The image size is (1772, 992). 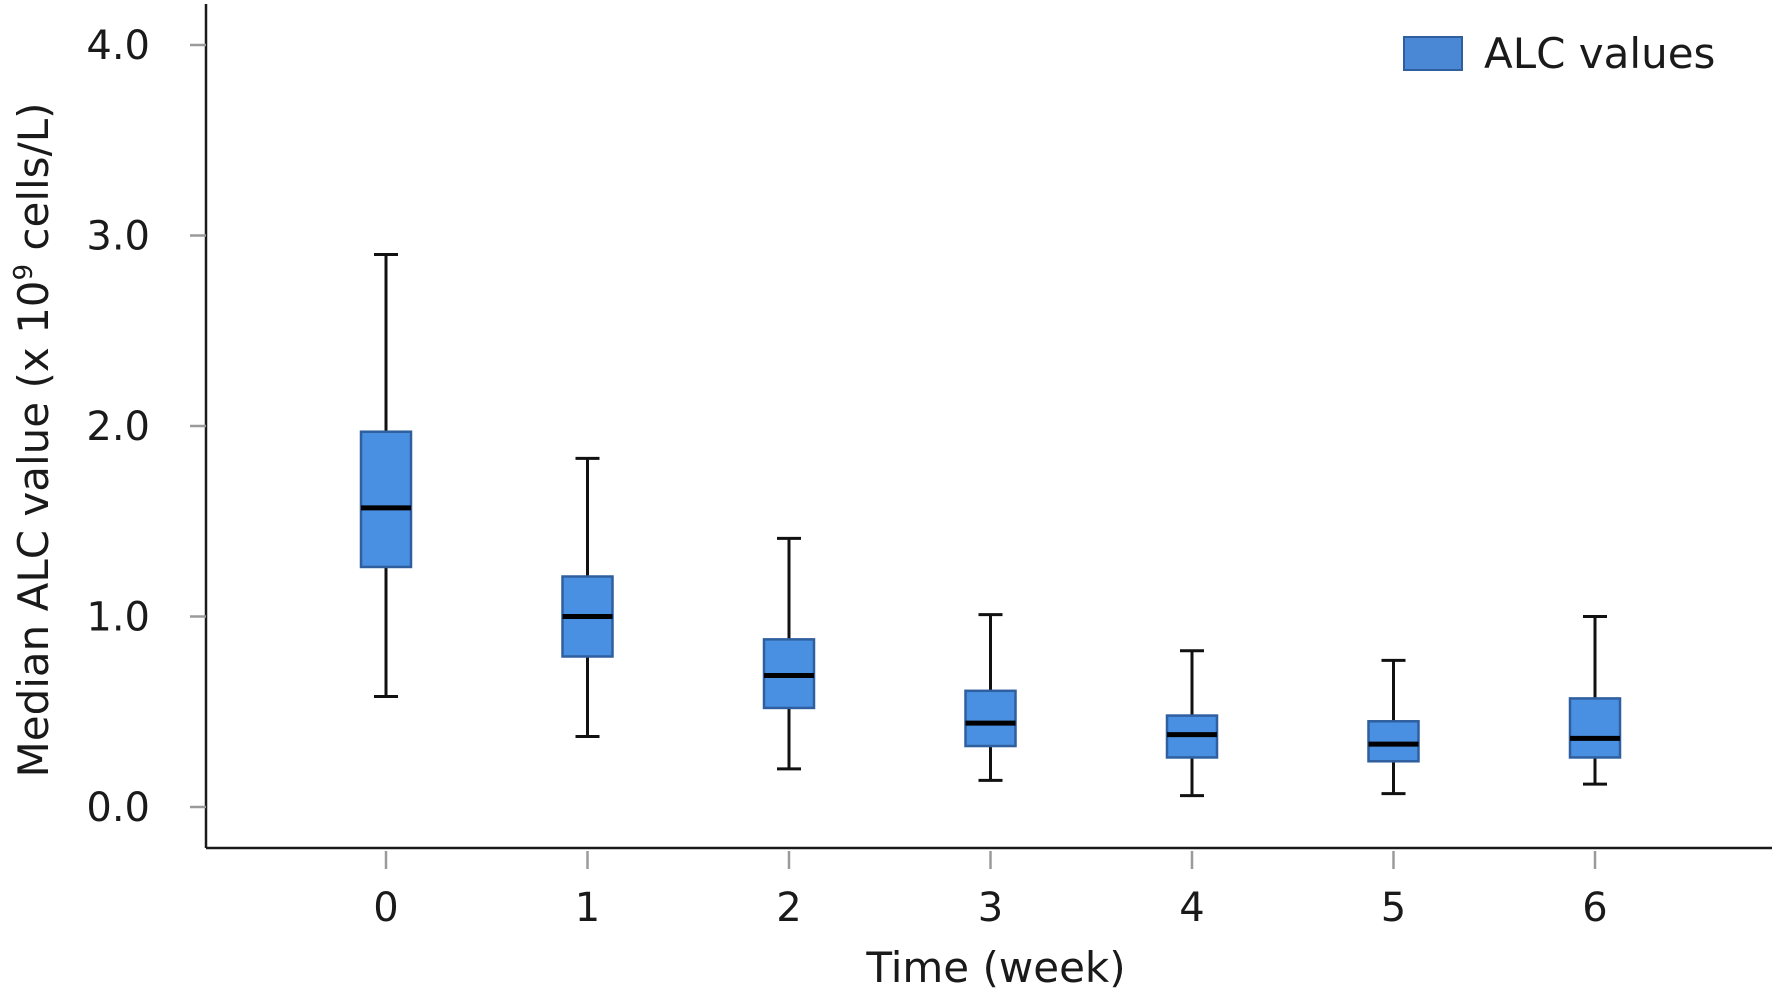 What do you see at coordinates (1594, 908) in the screenshot?
I see `x-tick-label: 6` at bounding box center [1594, 908].